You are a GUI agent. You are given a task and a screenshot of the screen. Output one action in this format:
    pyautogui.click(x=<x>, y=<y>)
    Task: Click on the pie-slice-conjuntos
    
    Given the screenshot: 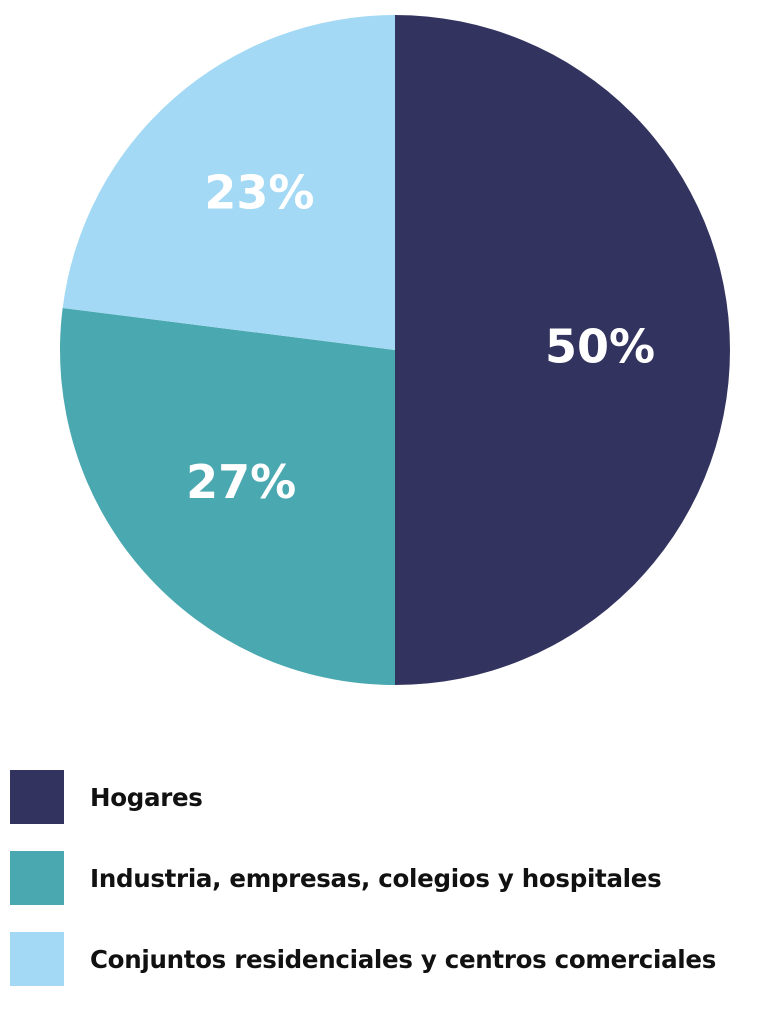 What is the action you would take?
    pyautogui.click(x=228, y=182)
    